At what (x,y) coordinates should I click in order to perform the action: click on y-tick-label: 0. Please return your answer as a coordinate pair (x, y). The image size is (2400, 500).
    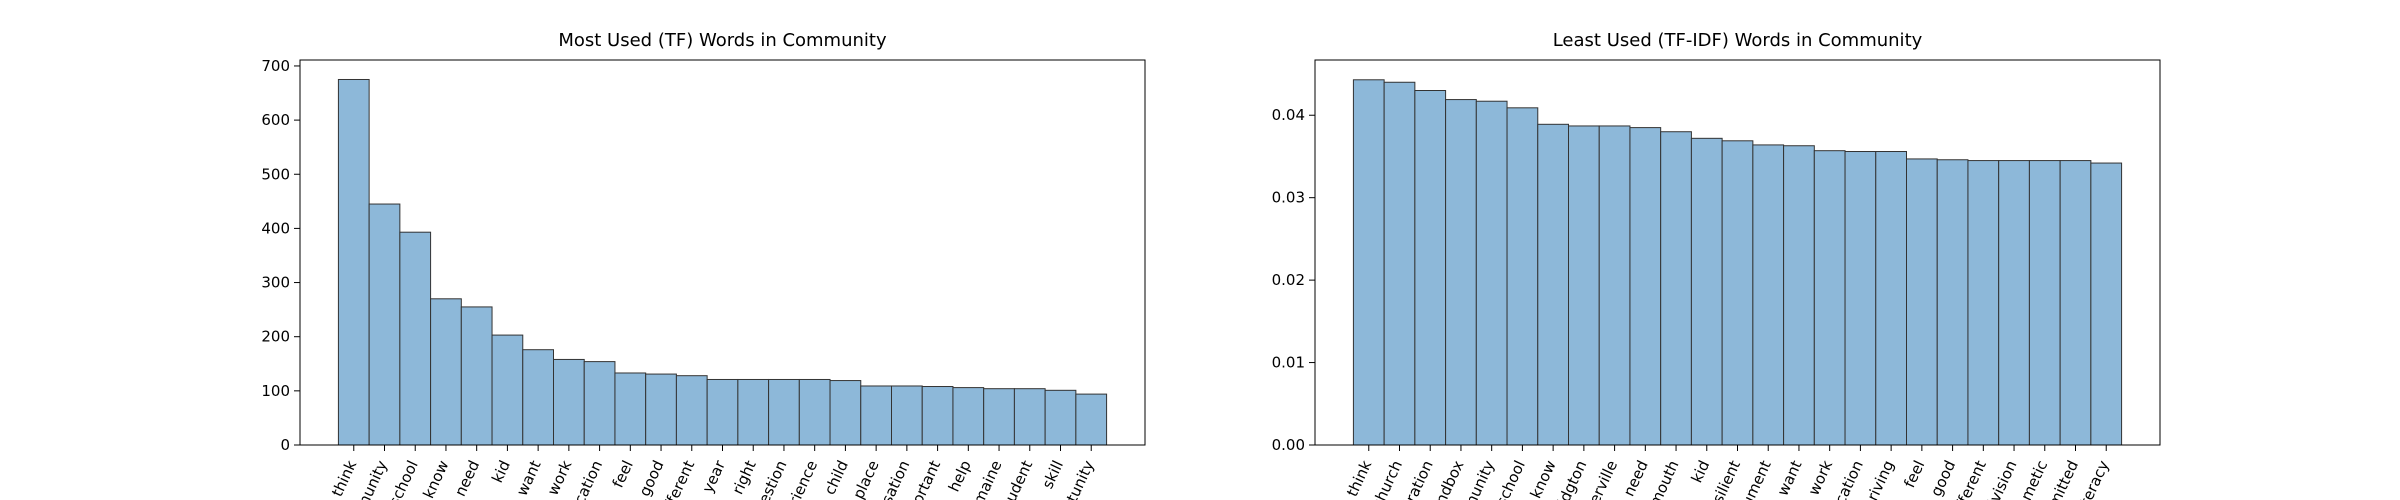
    Looking at the image, I should click on (285, 445).